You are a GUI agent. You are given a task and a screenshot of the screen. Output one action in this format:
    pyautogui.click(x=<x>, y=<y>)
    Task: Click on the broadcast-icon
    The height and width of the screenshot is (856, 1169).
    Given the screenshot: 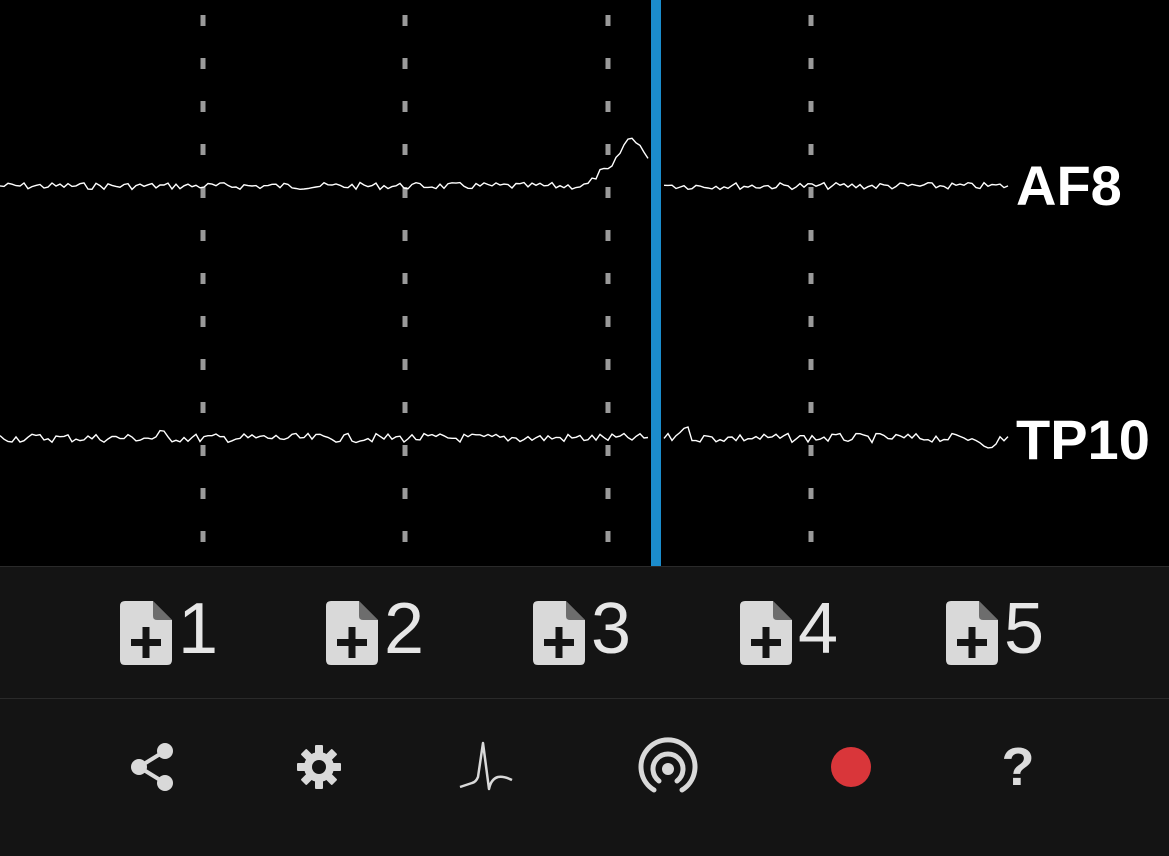 What is the action you would take?
    pyautogui.click(x=668, y=765)
    